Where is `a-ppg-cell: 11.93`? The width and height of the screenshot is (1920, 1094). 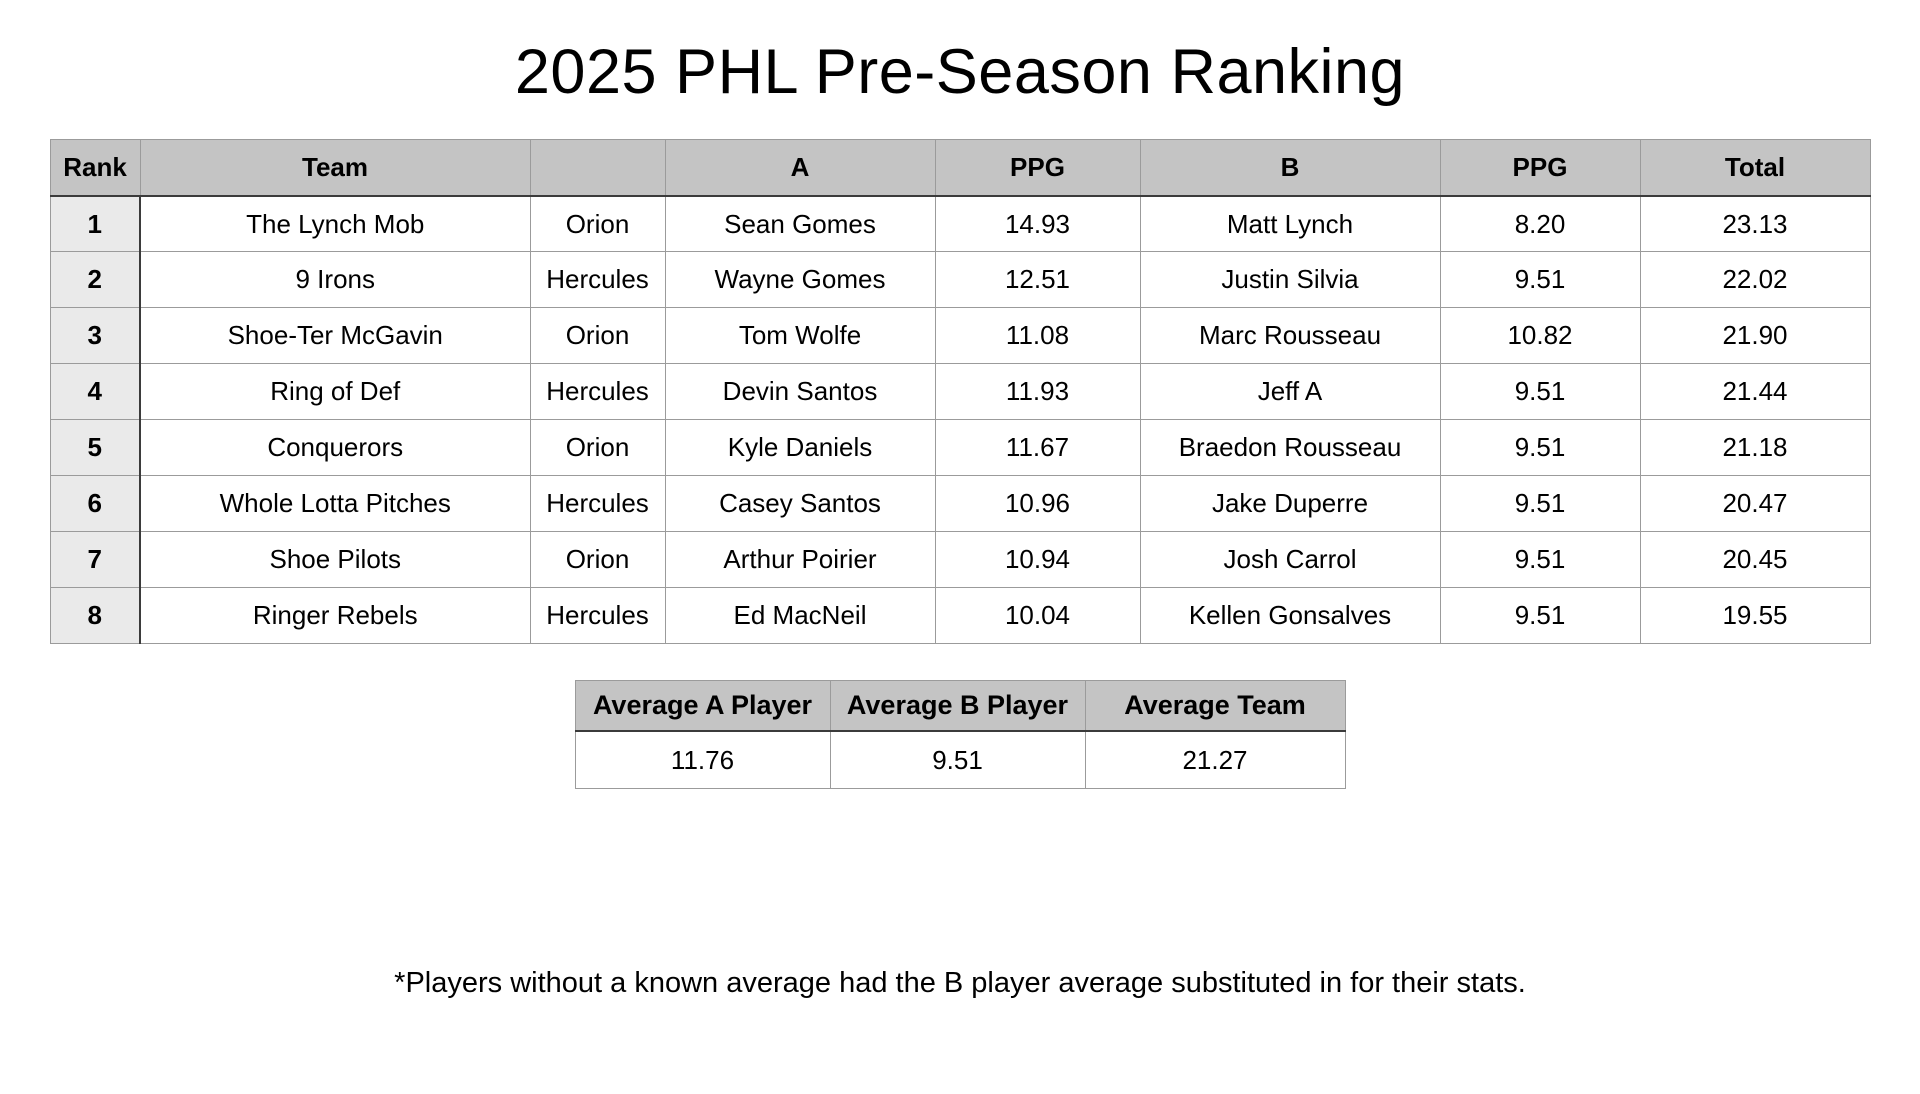 a-ppg-cell: 11.93 is located at coordinates (1037, 392).